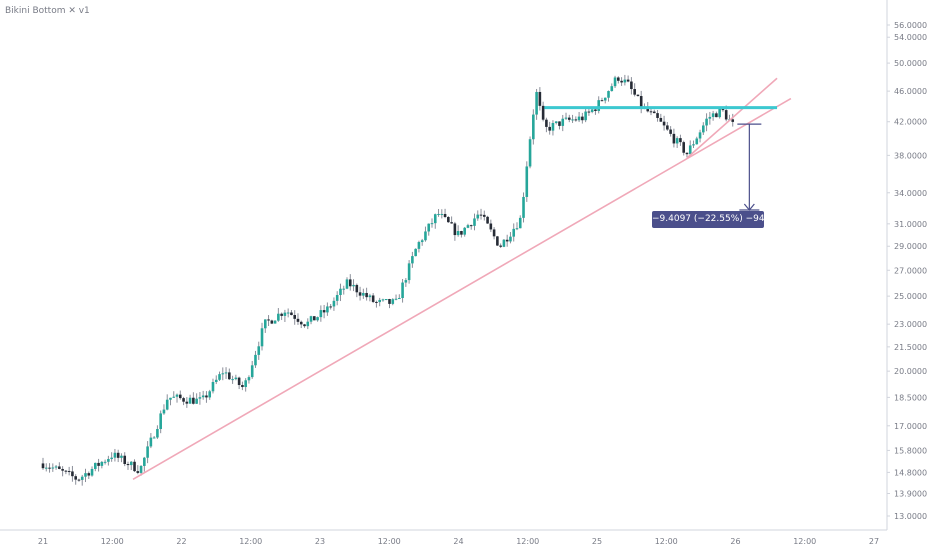 The width and height of the screenshot is (932, 550). What do you see at coordinates (910, 246) in the screenshot?
I see `price-axis-label: 29.0000` at bounding box center [910, 246].